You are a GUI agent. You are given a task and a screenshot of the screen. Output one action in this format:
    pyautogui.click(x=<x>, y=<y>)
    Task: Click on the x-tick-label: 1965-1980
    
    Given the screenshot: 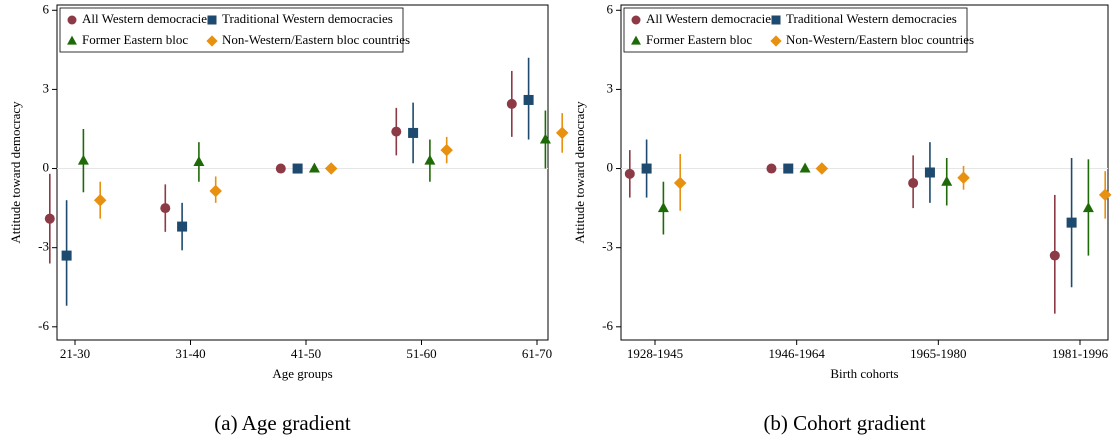 What is the action you would take?
    pyautogui.click(x=938, y=353)
    